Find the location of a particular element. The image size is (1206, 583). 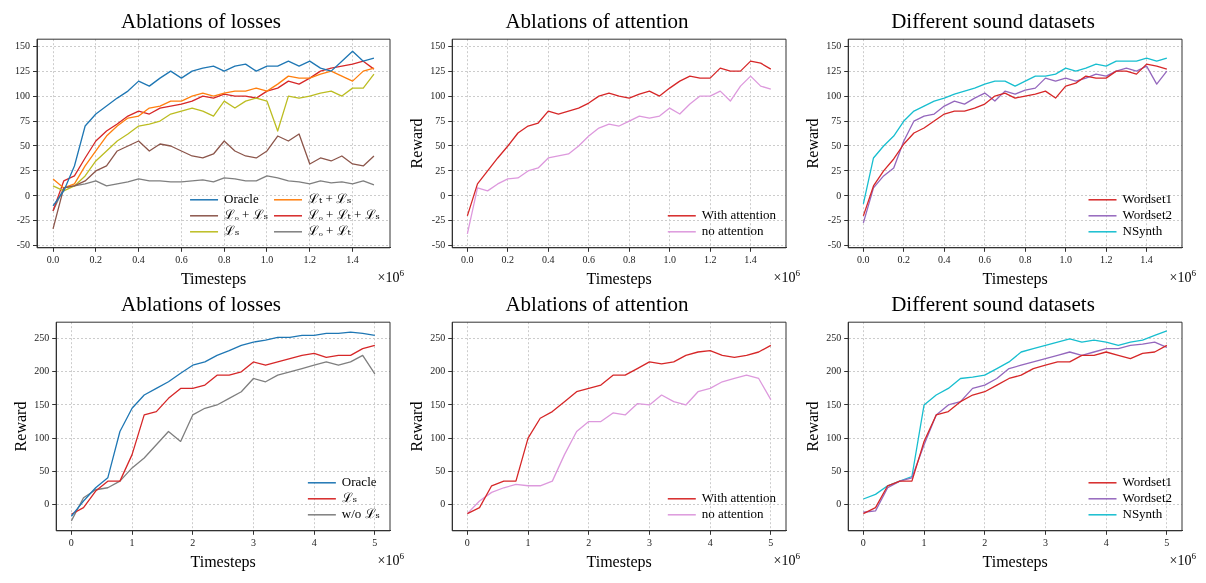

legend-label: ℒₒ + ℒₜ + ℒₛ is located at coordinates (344, 215).